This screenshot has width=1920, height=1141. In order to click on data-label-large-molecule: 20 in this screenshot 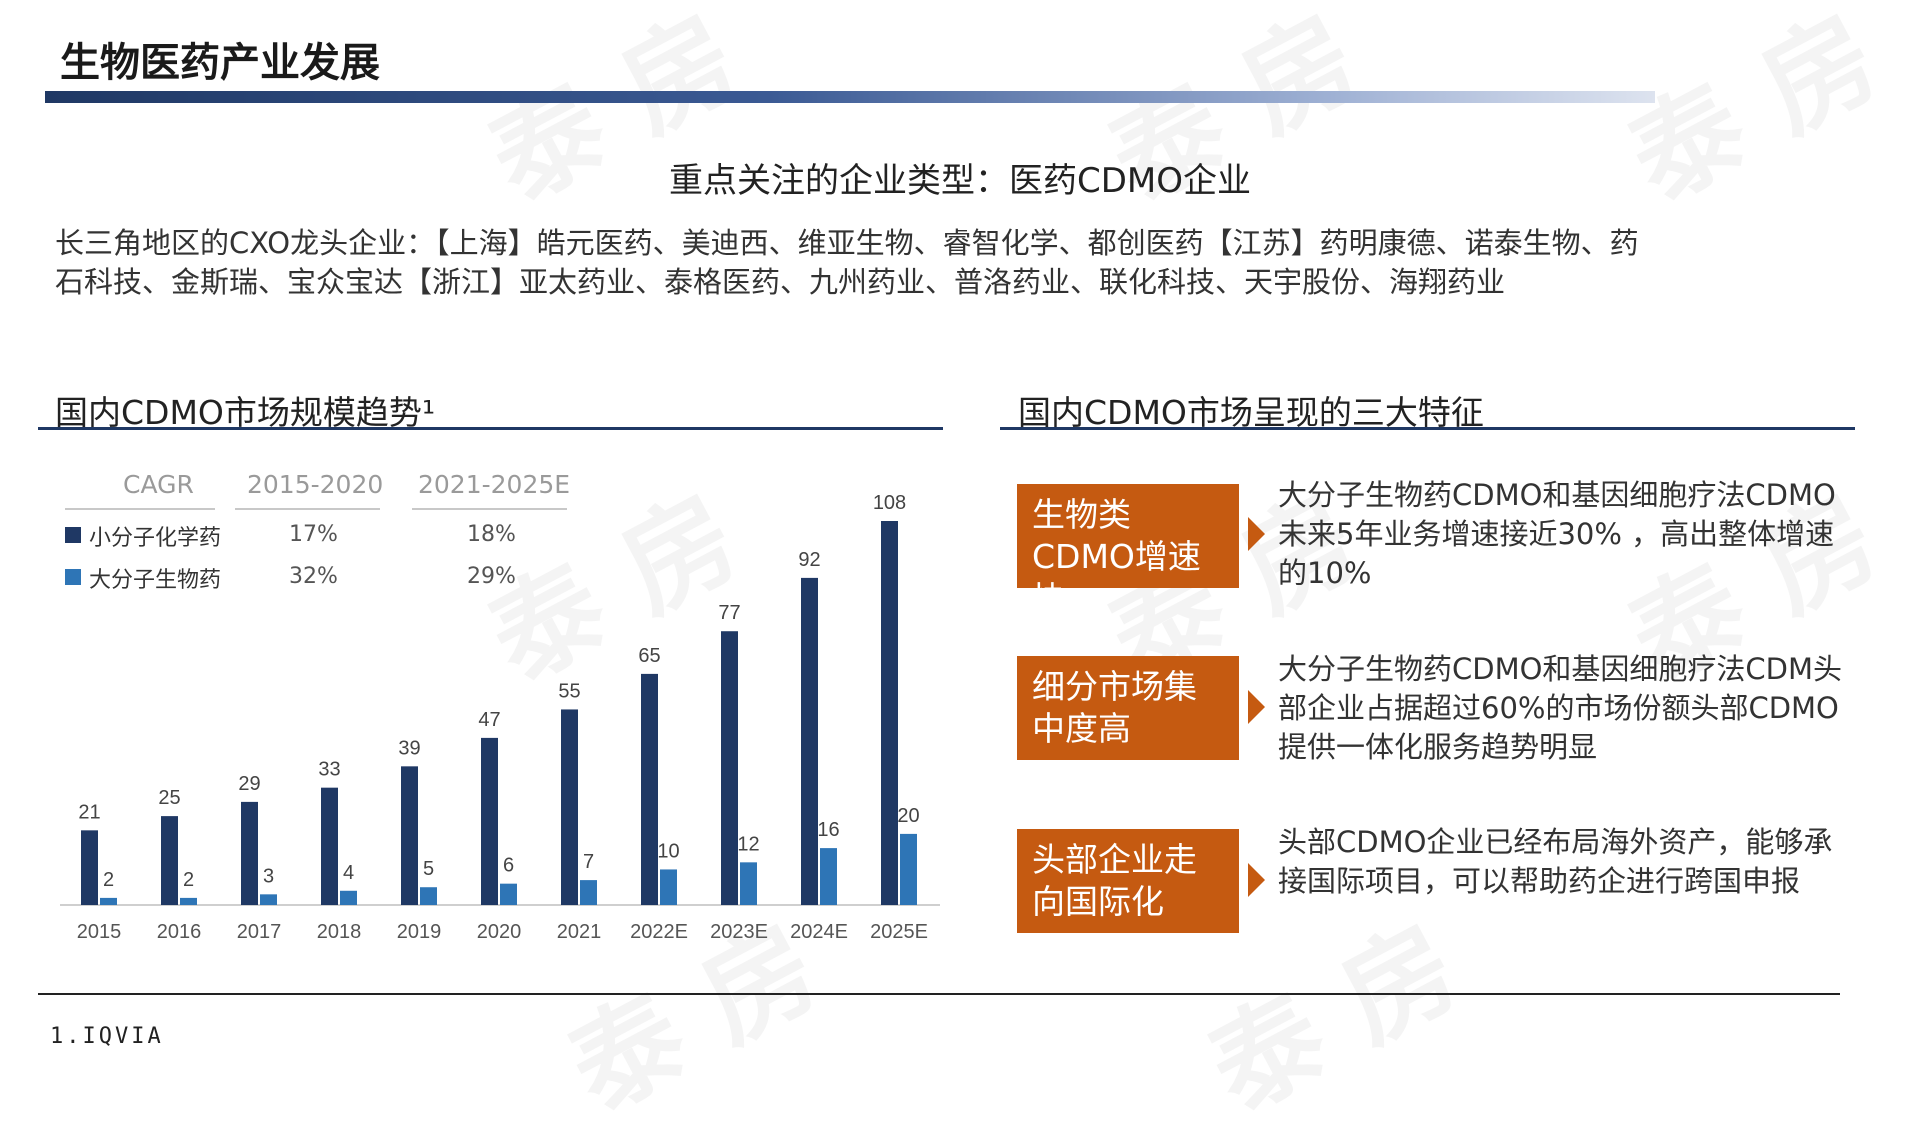, I will do `click(908, 816)`.